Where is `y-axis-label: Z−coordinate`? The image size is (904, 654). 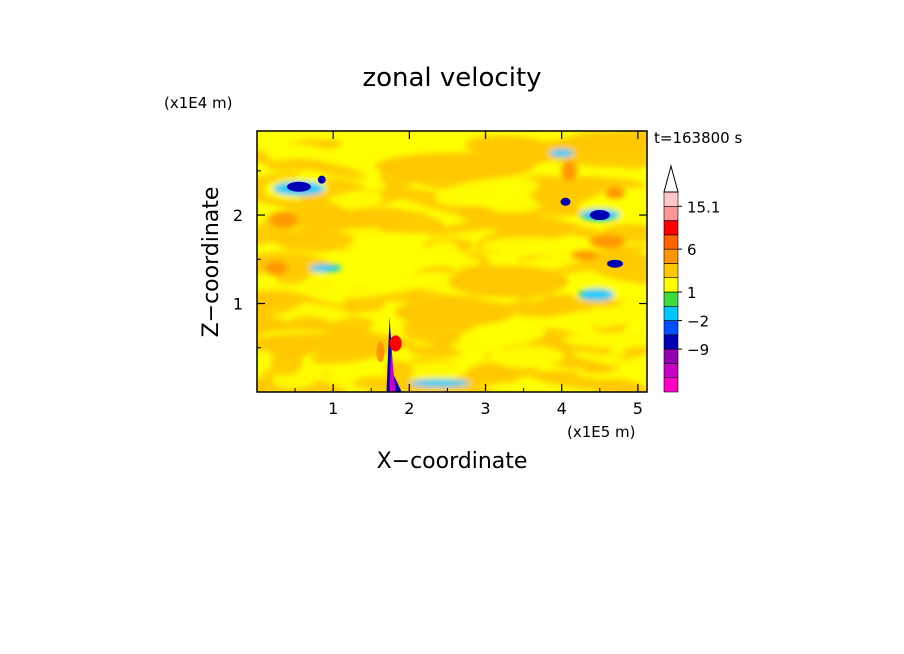
y-axis-label: Z−coordinate is located at coordinates (211, 262).